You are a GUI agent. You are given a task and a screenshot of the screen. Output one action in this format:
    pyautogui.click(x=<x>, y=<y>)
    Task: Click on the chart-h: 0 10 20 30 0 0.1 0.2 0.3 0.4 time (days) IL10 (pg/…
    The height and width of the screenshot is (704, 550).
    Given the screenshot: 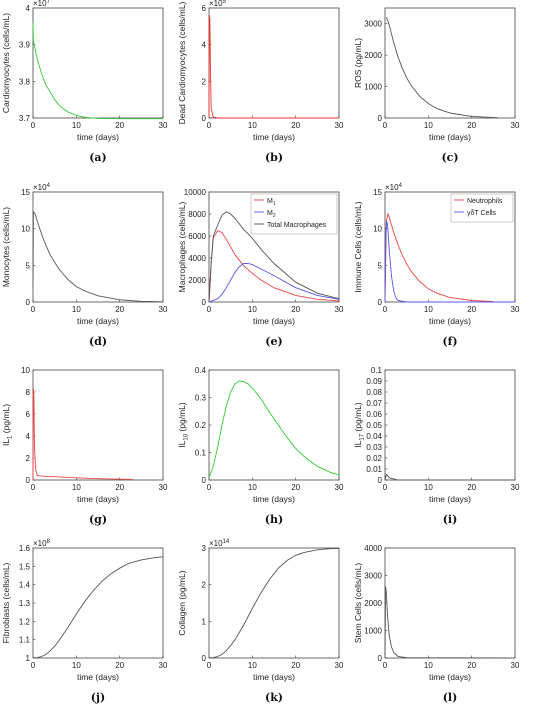 What is the action you would take?
    pyautogui.click(x=260, y=435)
    